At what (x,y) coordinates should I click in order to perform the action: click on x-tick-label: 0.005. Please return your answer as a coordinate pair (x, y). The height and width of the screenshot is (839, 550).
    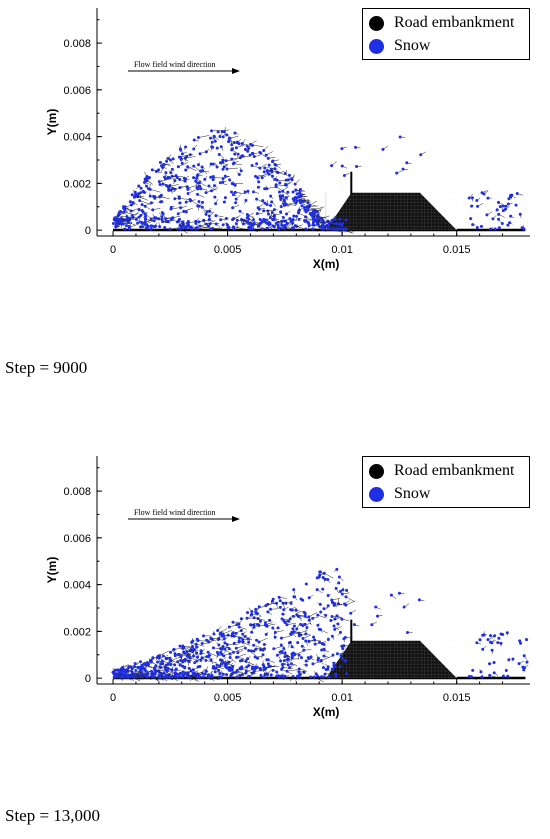
    Looking at the image, I should click on (228, 698).